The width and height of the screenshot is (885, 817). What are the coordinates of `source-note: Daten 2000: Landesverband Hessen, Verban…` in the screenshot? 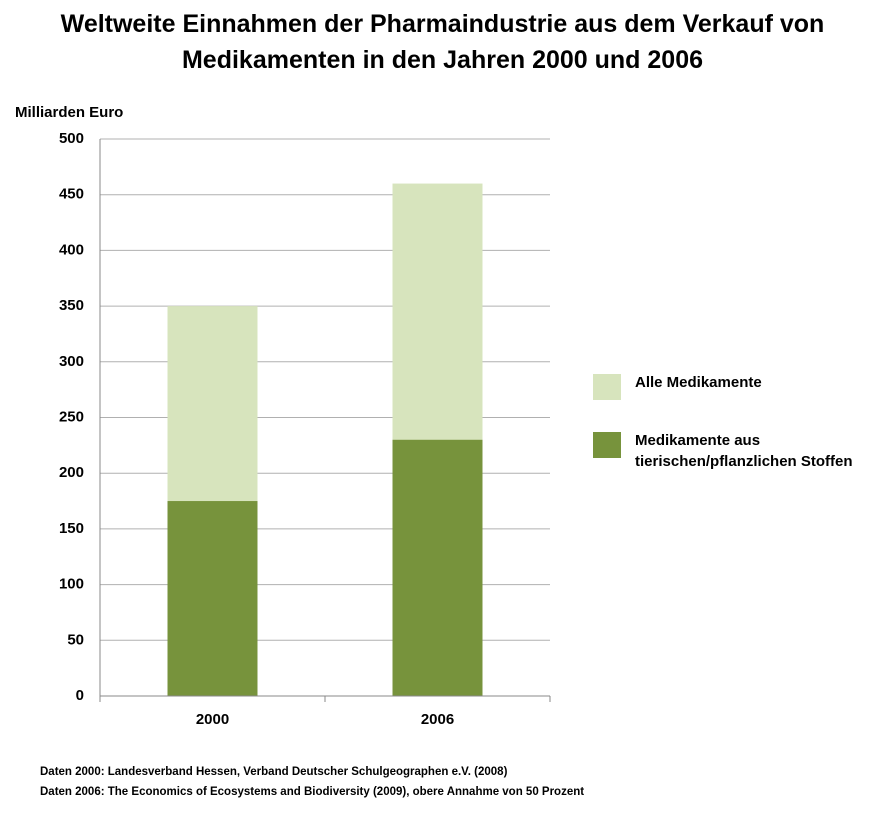 It's located at (274, 772).